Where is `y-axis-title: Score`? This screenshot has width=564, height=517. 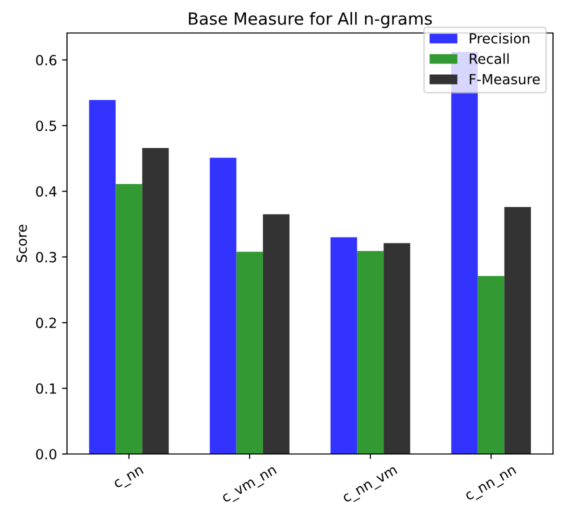
y-axis-title: Score is located at coordinates (21, 243).